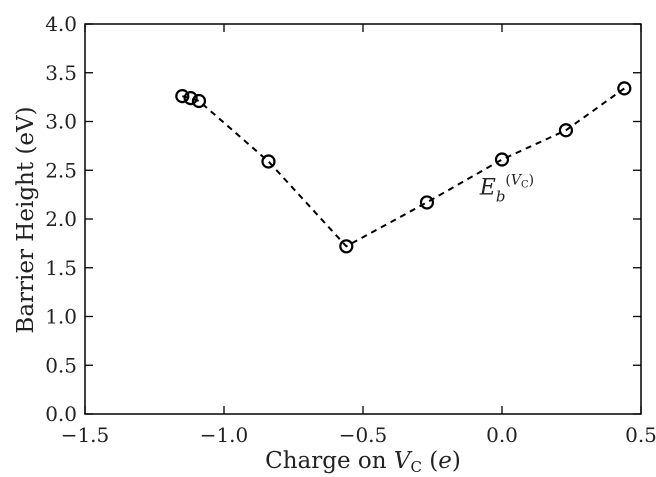 This screenshot has height=477, width=656. I want to click on y-tick-label: 0.0, so click(61, 414).